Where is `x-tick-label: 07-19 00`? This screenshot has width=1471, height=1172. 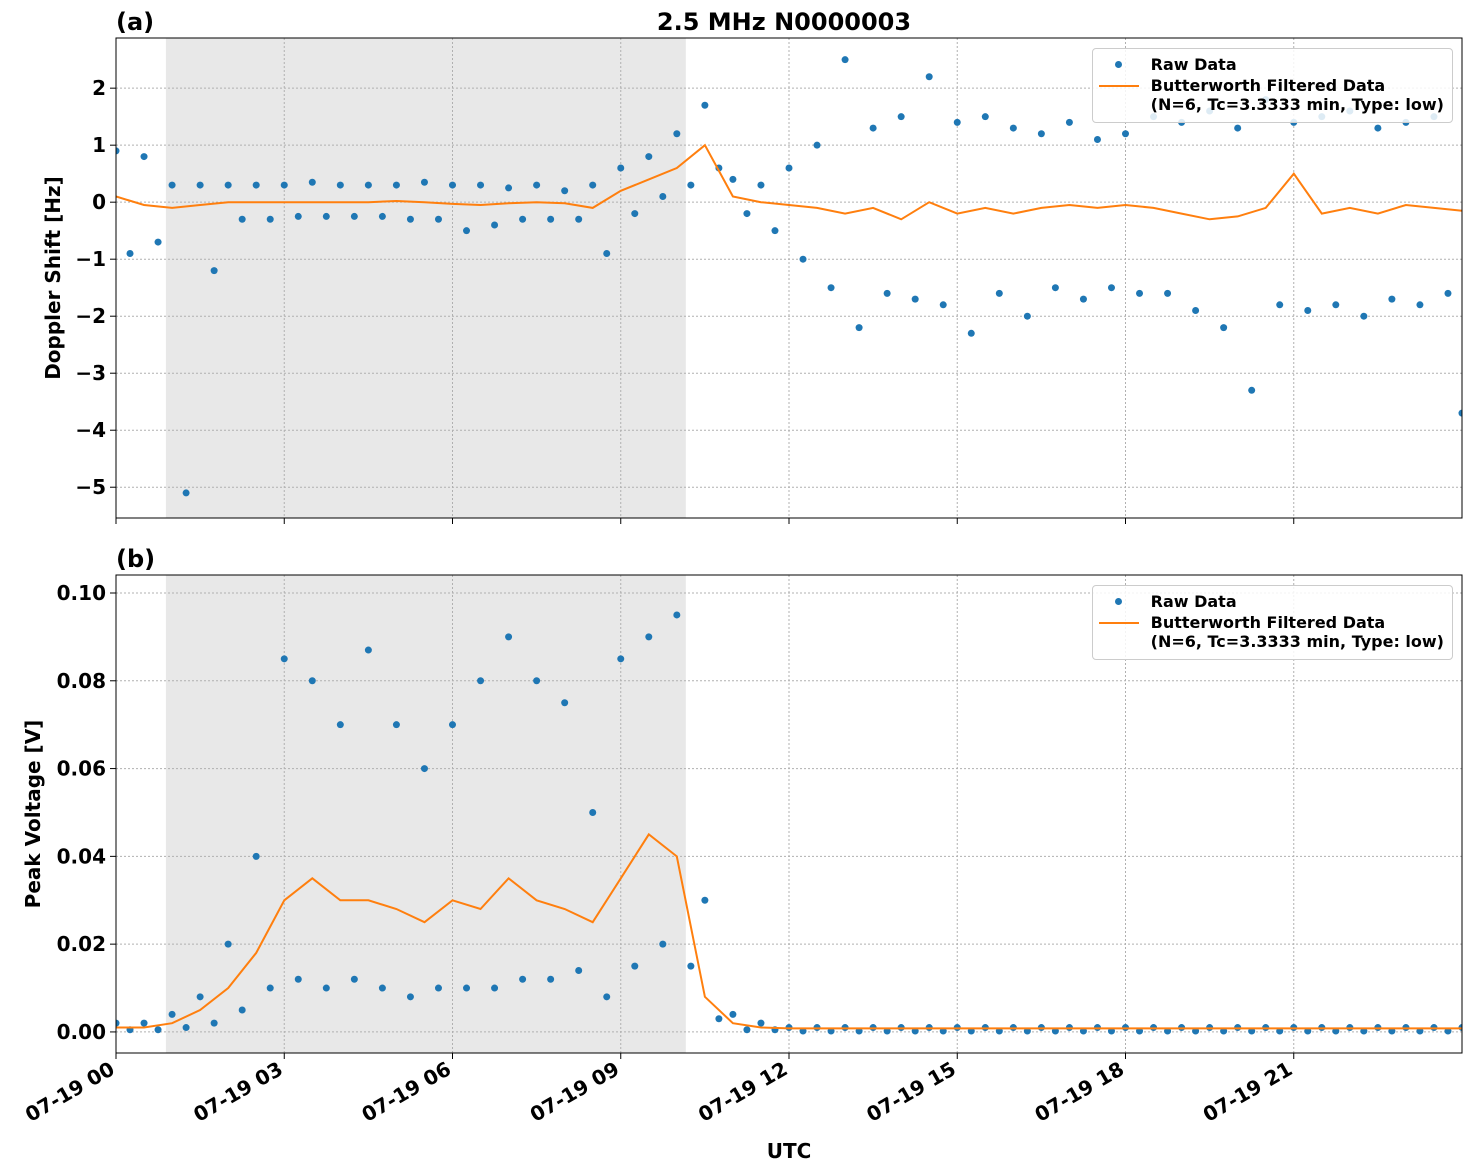 x-tick-label: 07-19 00 is located at coordinates (70, 1092).